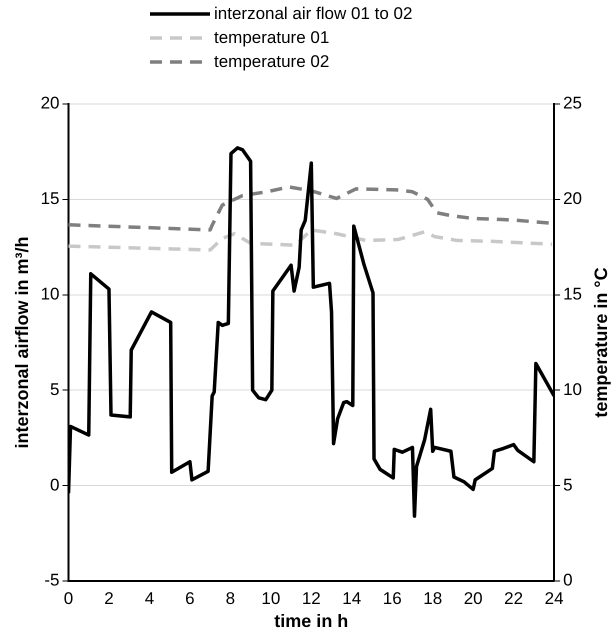 The width and height of the screenshot is (615, 637). I want to click on y-axis-title: interzonal airflow in m³/h, so click(22, 342).